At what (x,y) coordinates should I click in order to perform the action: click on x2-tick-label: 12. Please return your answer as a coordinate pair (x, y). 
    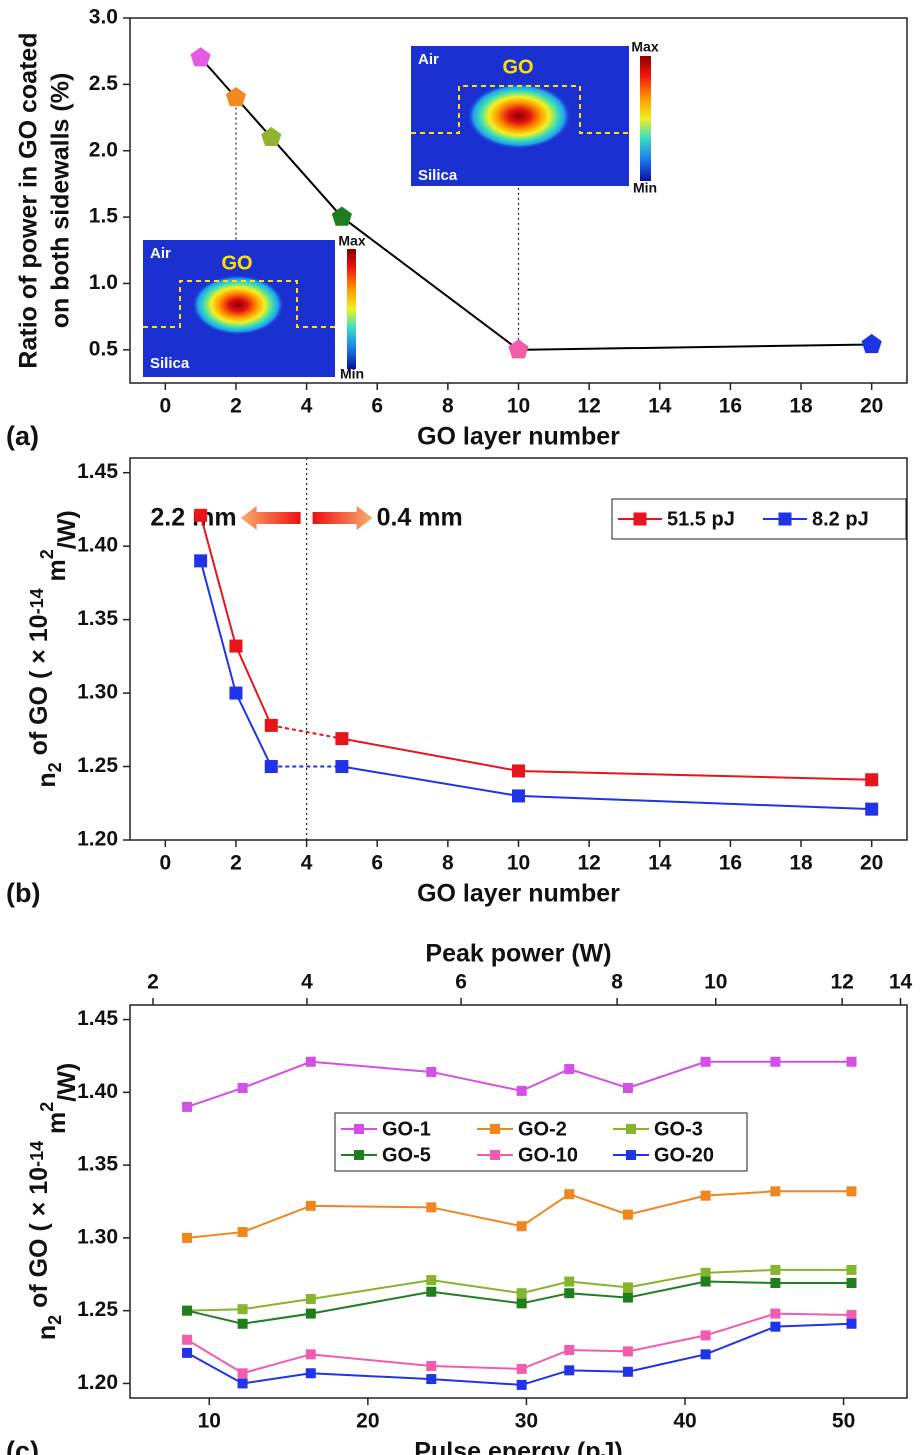
    Looking at the image, I should click on (841, 982).